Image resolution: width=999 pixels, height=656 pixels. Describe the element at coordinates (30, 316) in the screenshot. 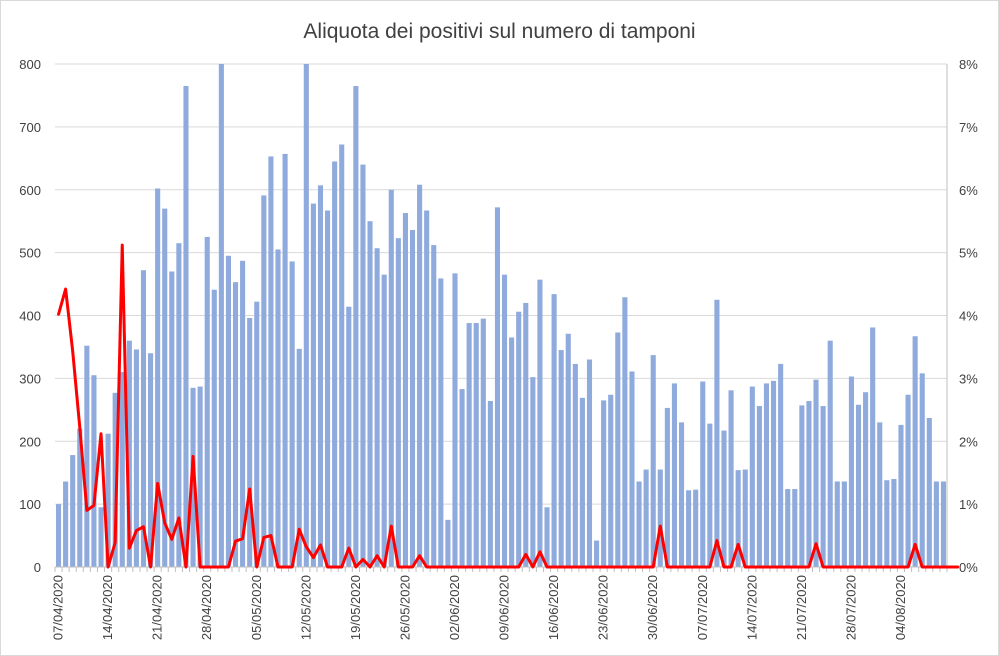

I see `y-tick-label: 400` at that location.